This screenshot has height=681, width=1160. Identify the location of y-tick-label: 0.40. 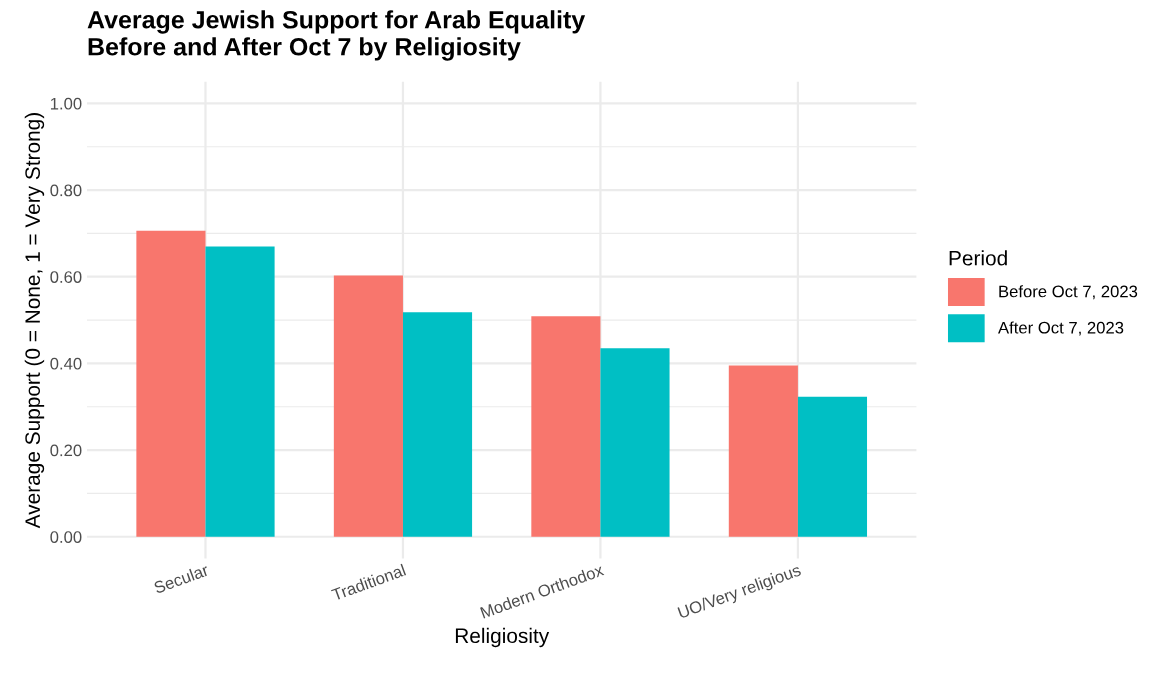
(66, 363).